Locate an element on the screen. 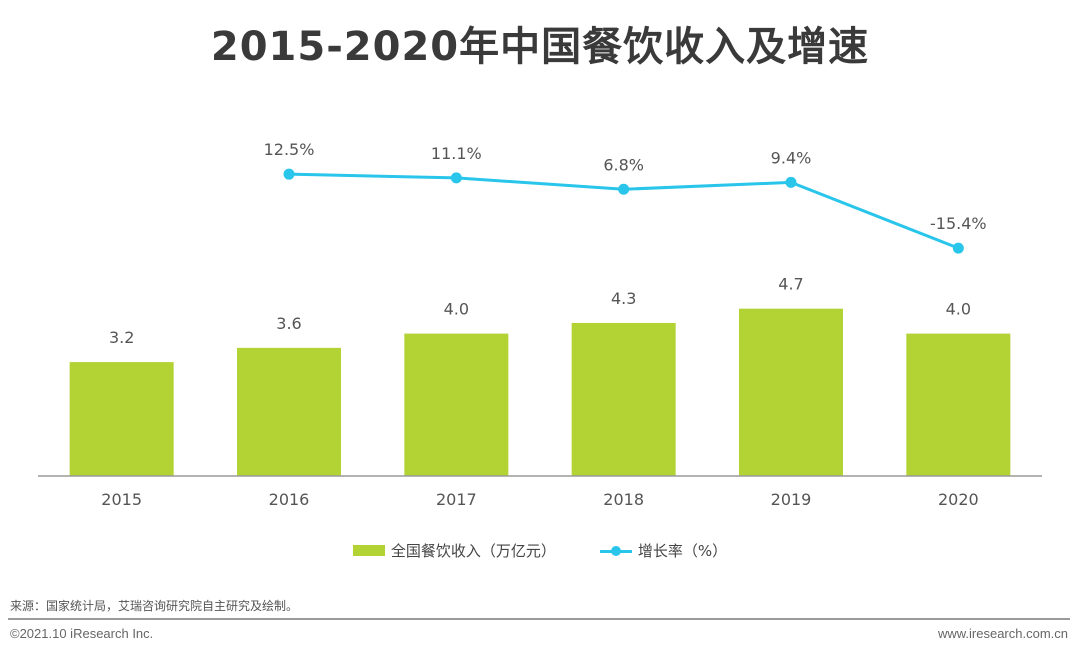 The image size is (1080, 653). growth-rate-labels: 12.5% 11.1% 6.8% 9.4% -15.4% is located at coordinates (625, 186).